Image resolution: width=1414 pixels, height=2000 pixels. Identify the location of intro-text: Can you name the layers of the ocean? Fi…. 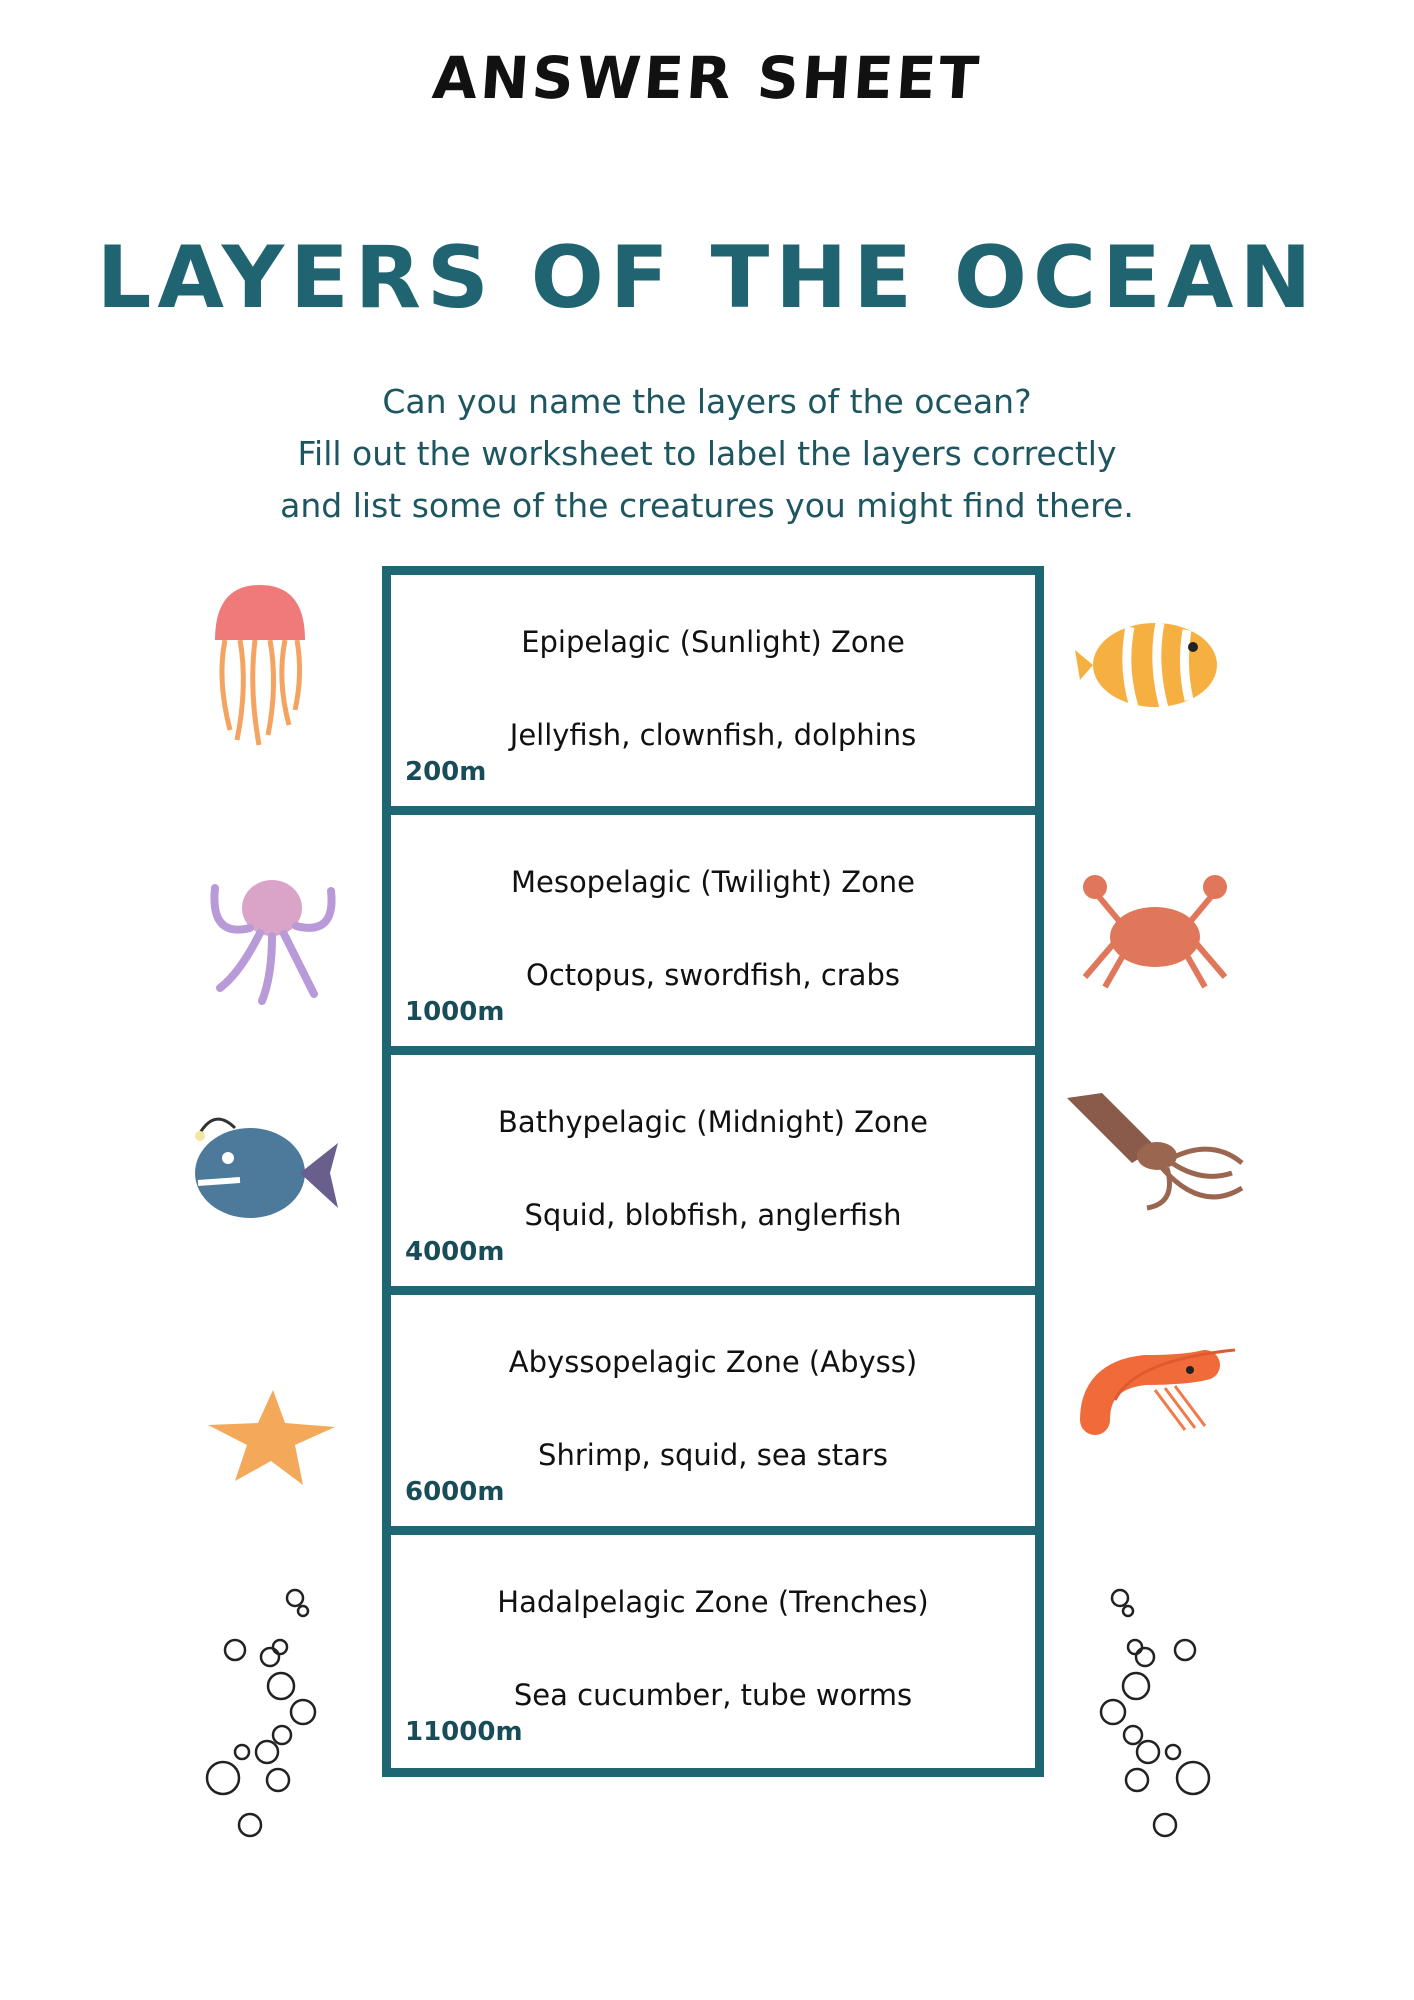
(707, 454).